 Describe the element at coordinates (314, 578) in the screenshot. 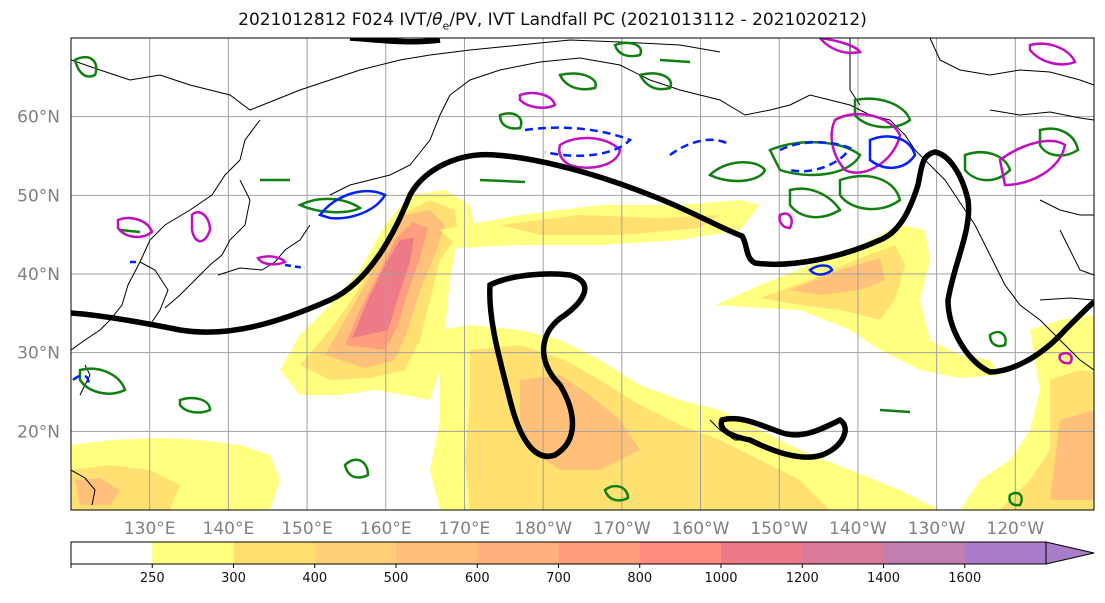

I see `colorbar-label-2: 400` at that location.